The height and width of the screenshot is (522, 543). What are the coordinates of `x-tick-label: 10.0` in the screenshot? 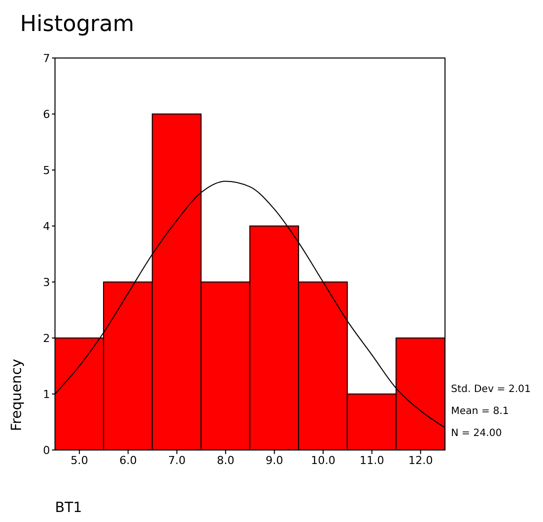 It's located at (323, 460).